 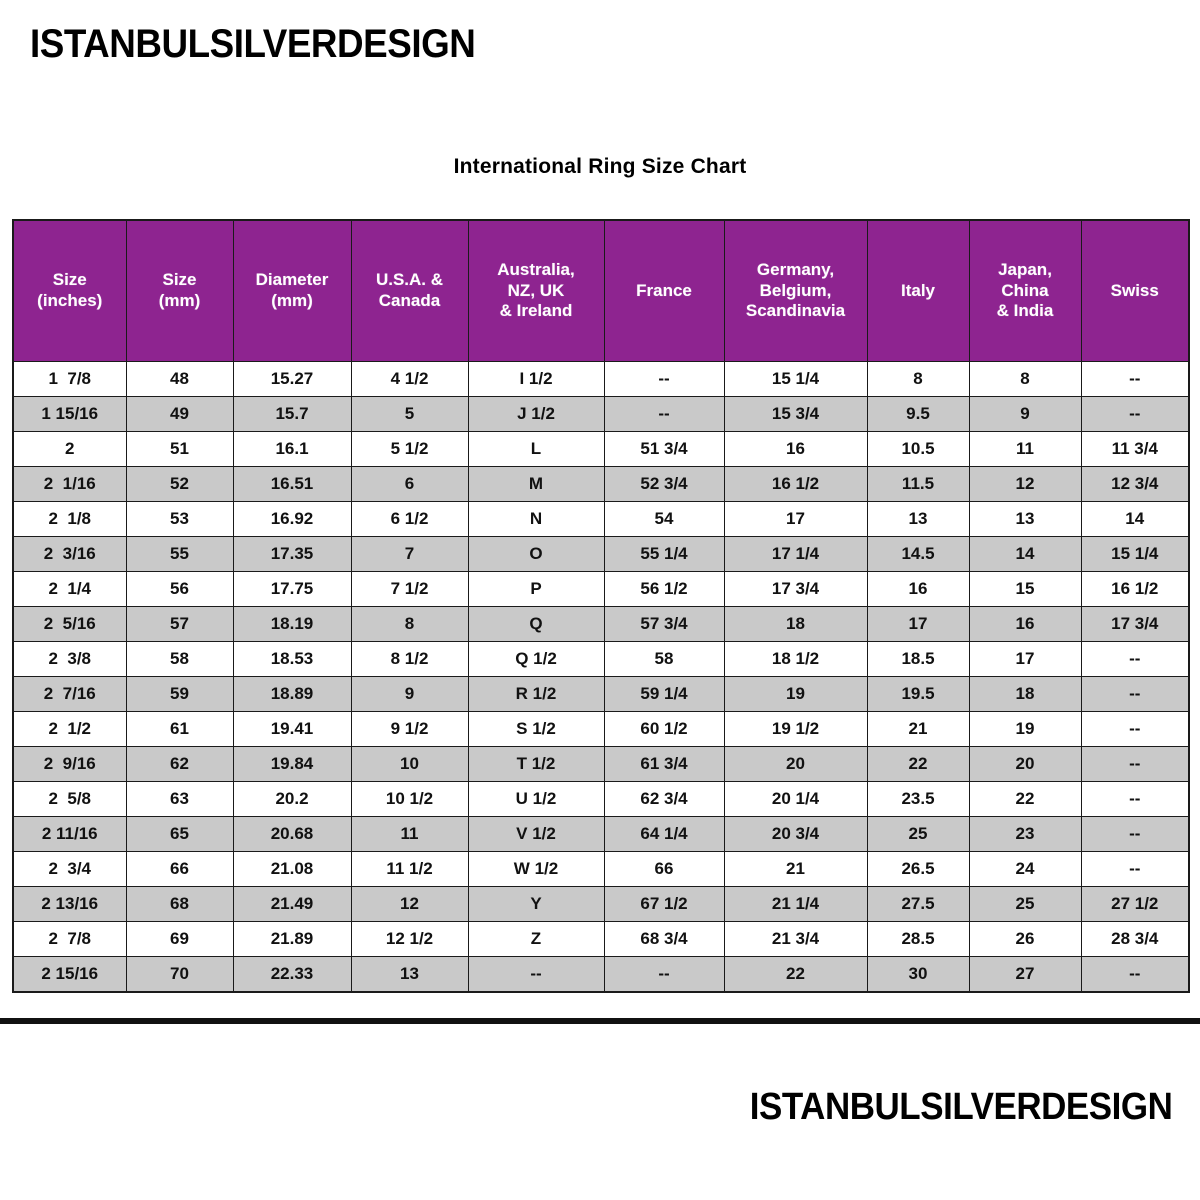 I want to click on cell-r17-c3: 13, so click(x=409, y=974).